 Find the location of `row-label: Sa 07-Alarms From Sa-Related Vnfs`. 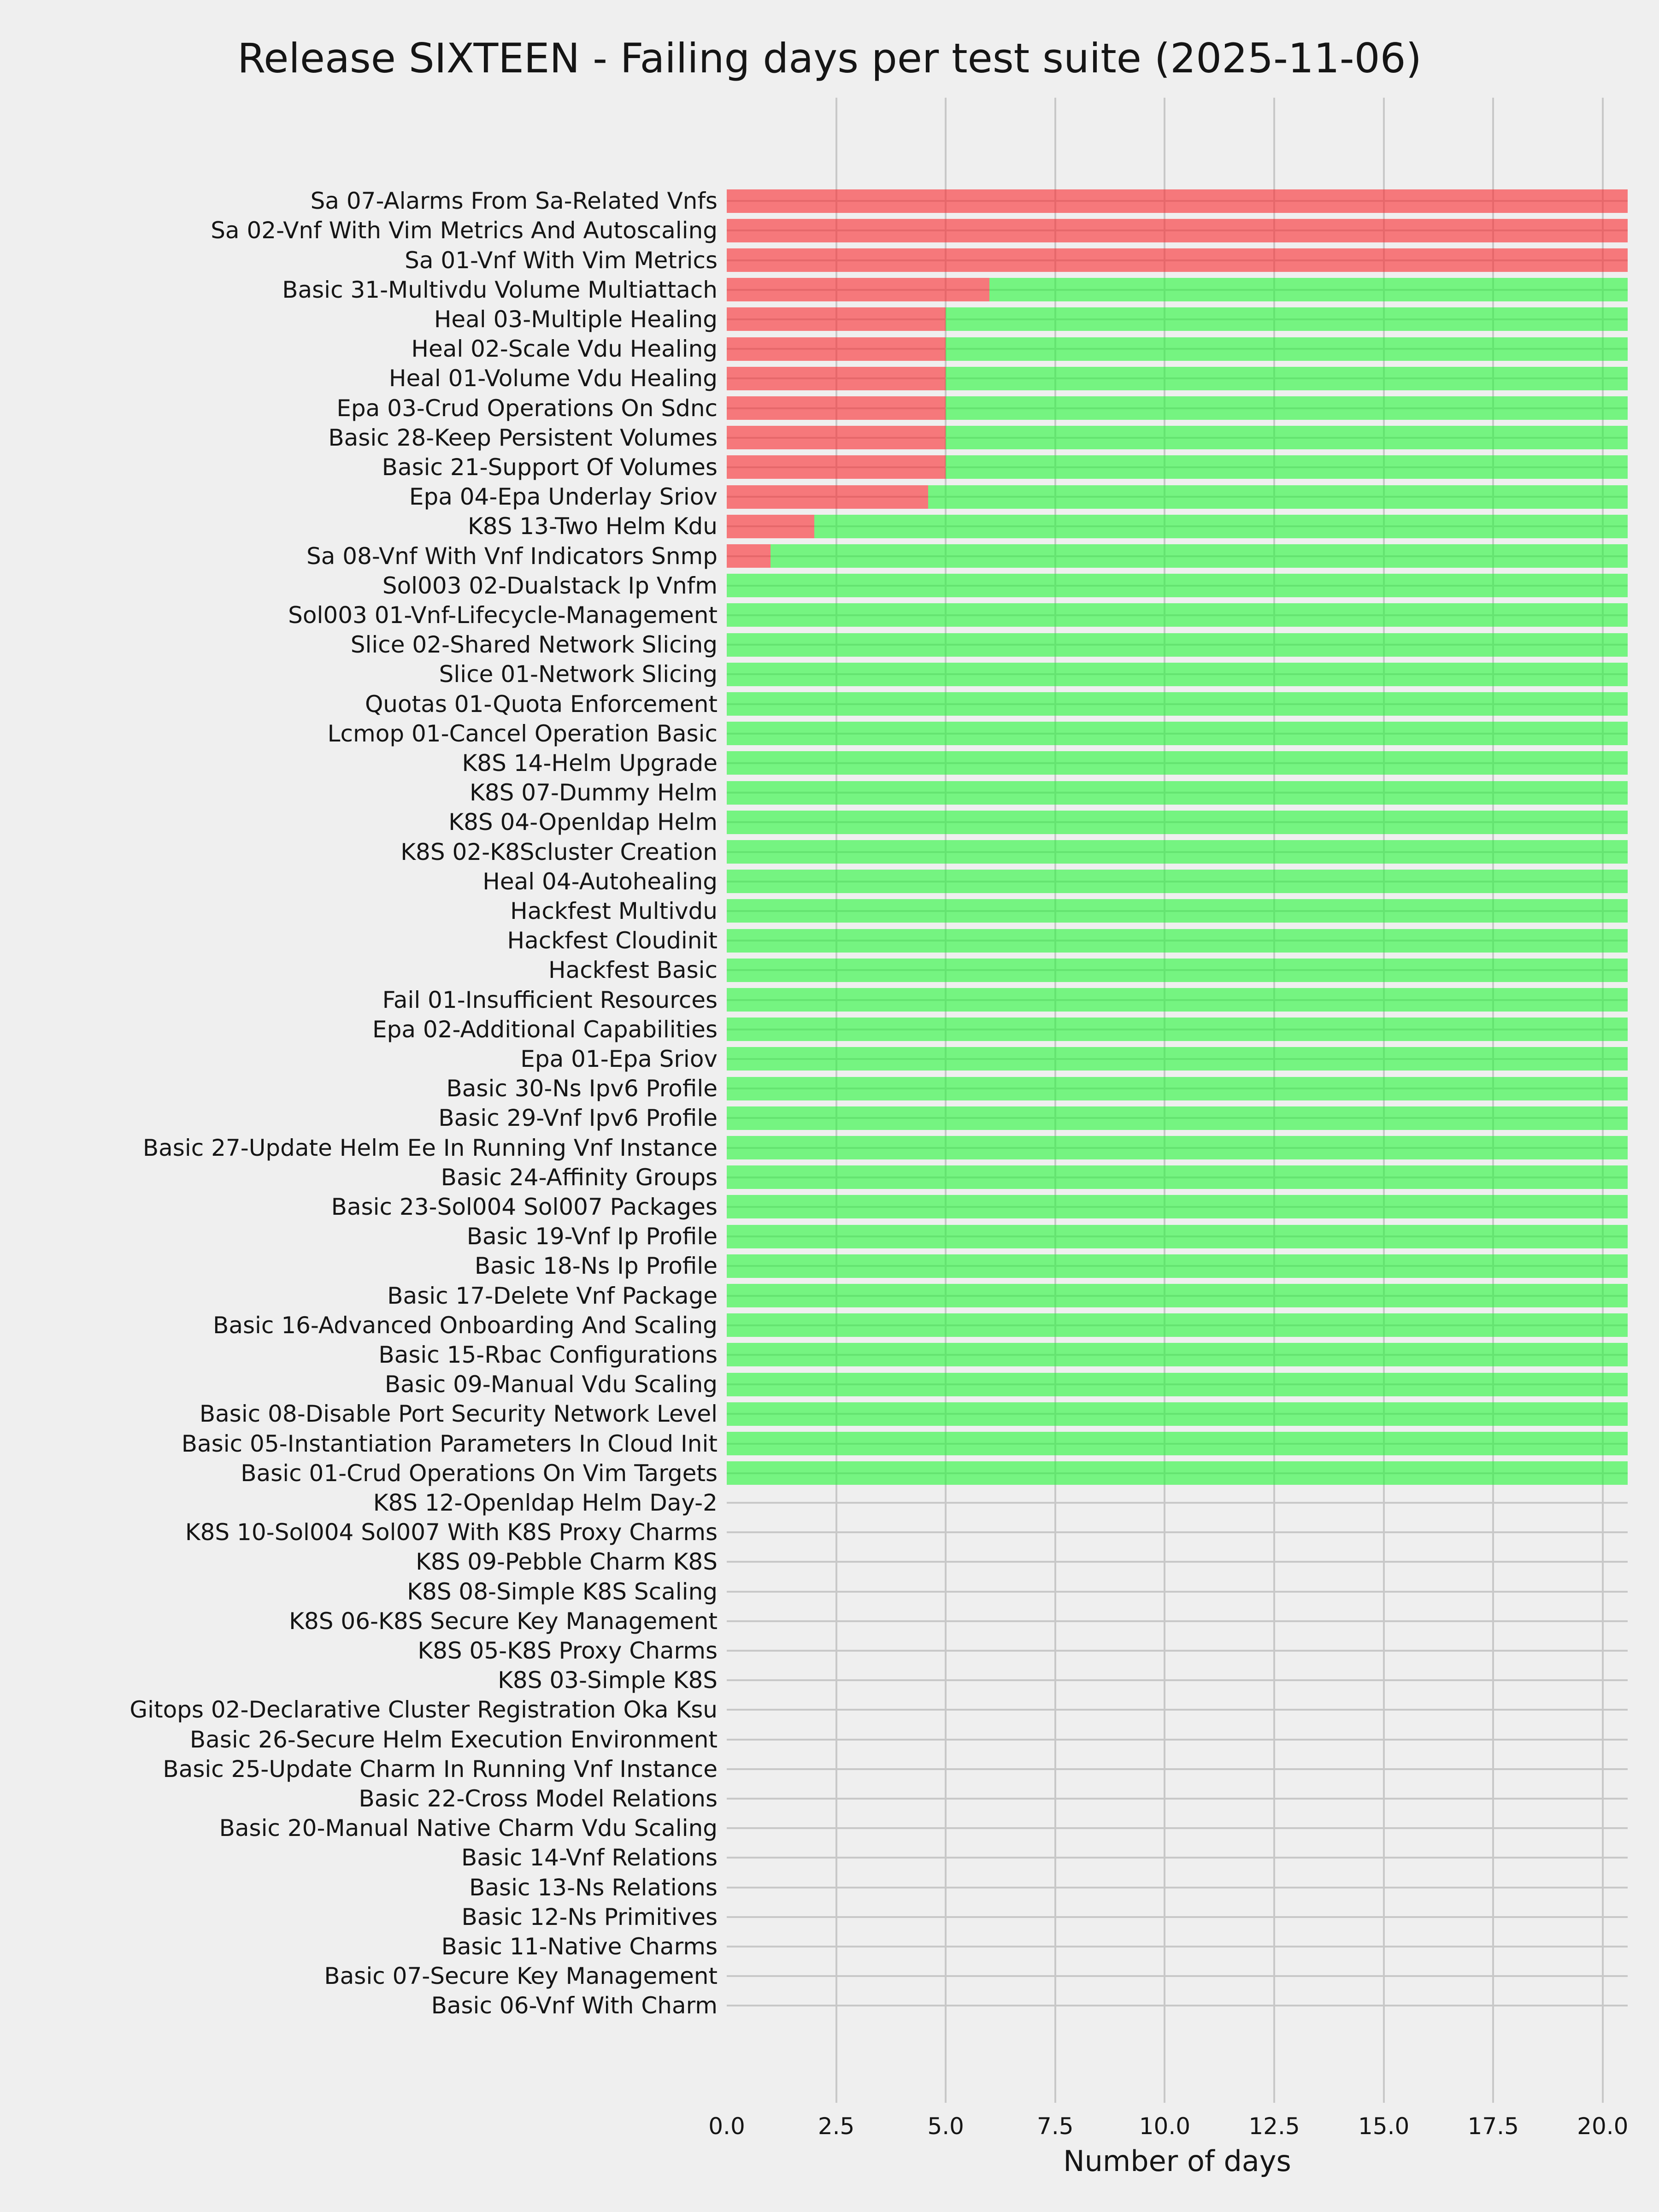

row-label: Sa 07-Alarms From Sa-Related Vnfs is located at coordinates (514, 201).